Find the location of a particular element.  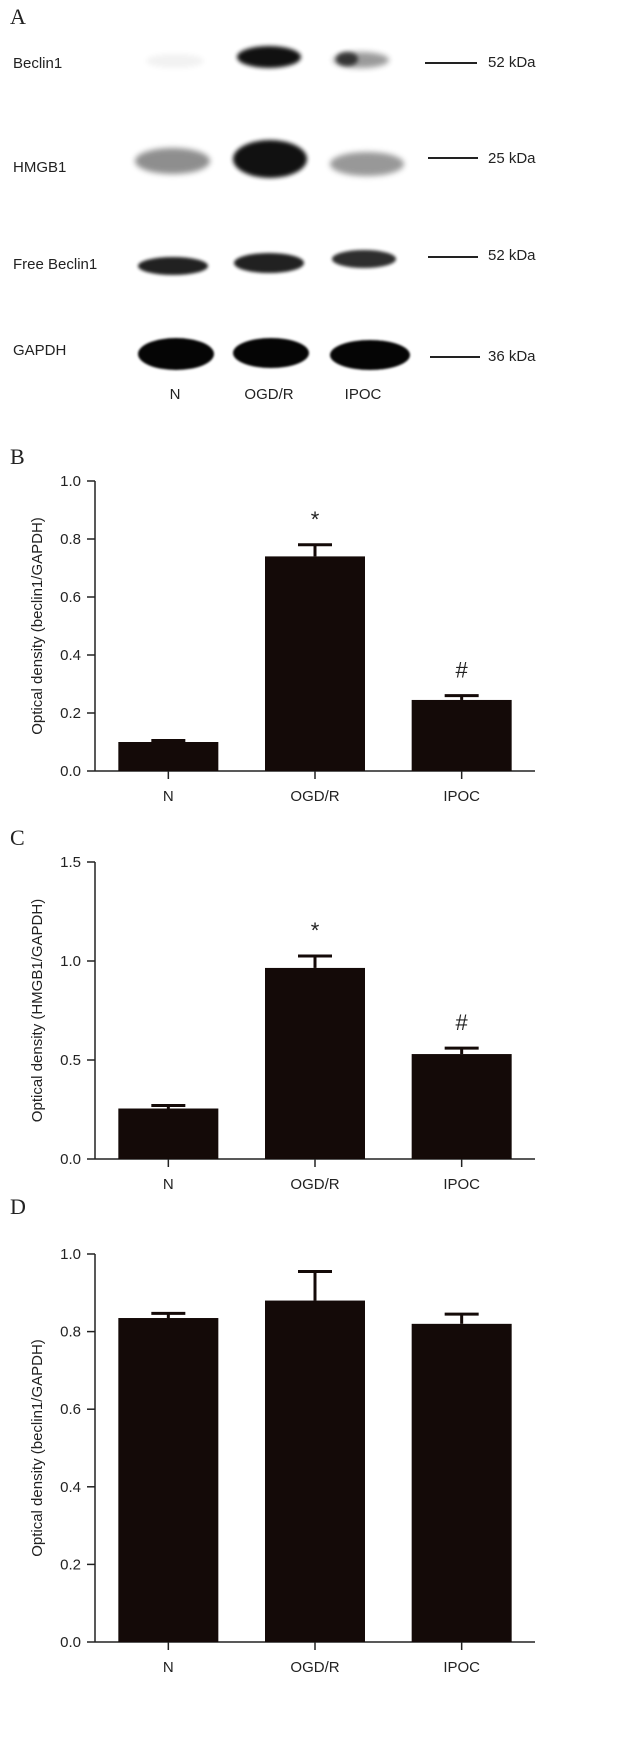

marker-label-3: 52 kDa is located at coordinates (512, 255).